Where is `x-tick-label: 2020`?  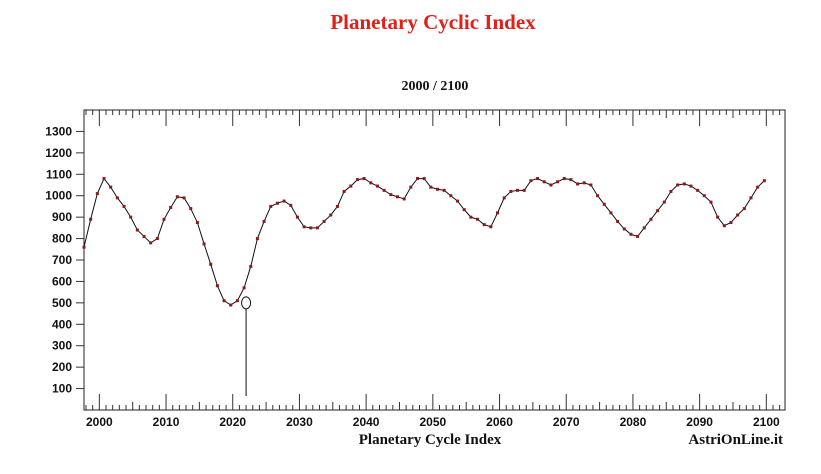 x-tick-label: 2020 is located at coordinates (232, 422).